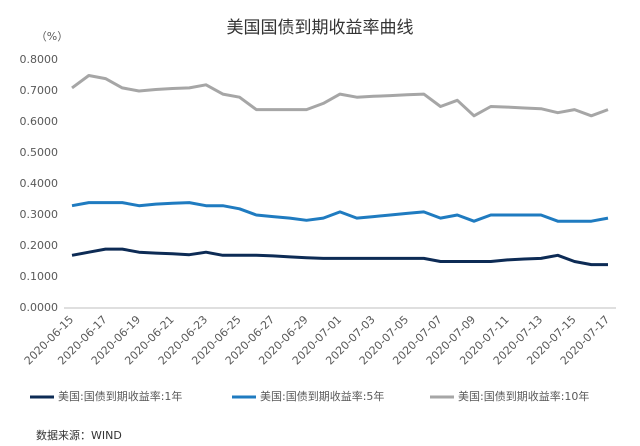 The height and width of the screenshot is (446, 640). Describe the element at coordinates (79, 435) in the screenshot. I see `source: 数据来源：WIND` at that location.